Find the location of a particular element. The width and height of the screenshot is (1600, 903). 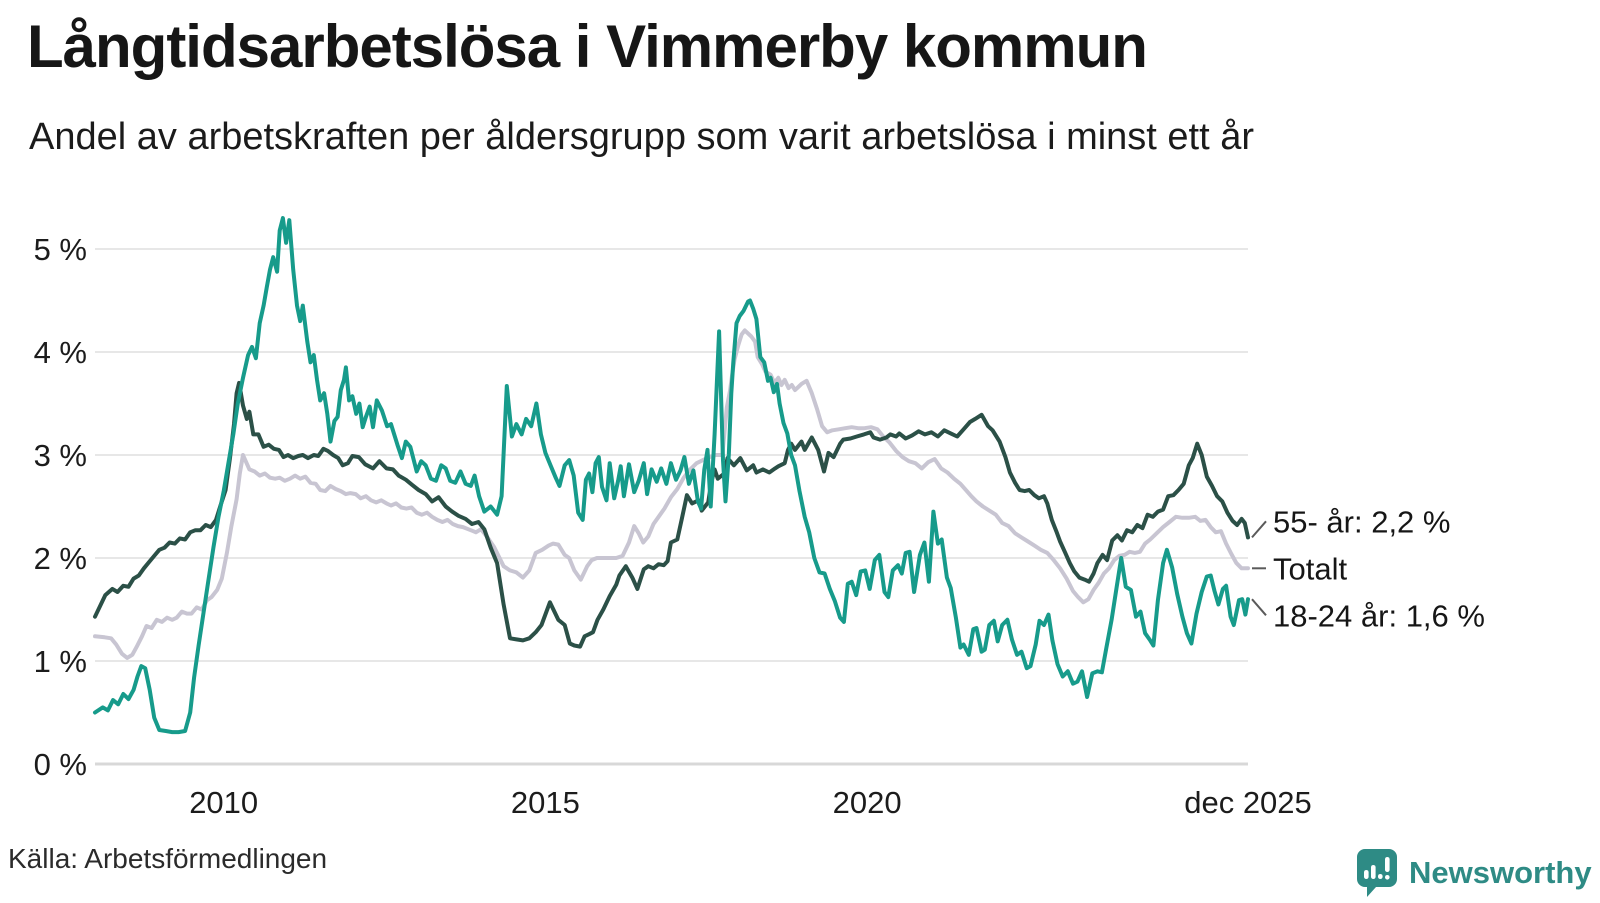

end-label-connector-55-ar is located at coordinates (1259, 529).